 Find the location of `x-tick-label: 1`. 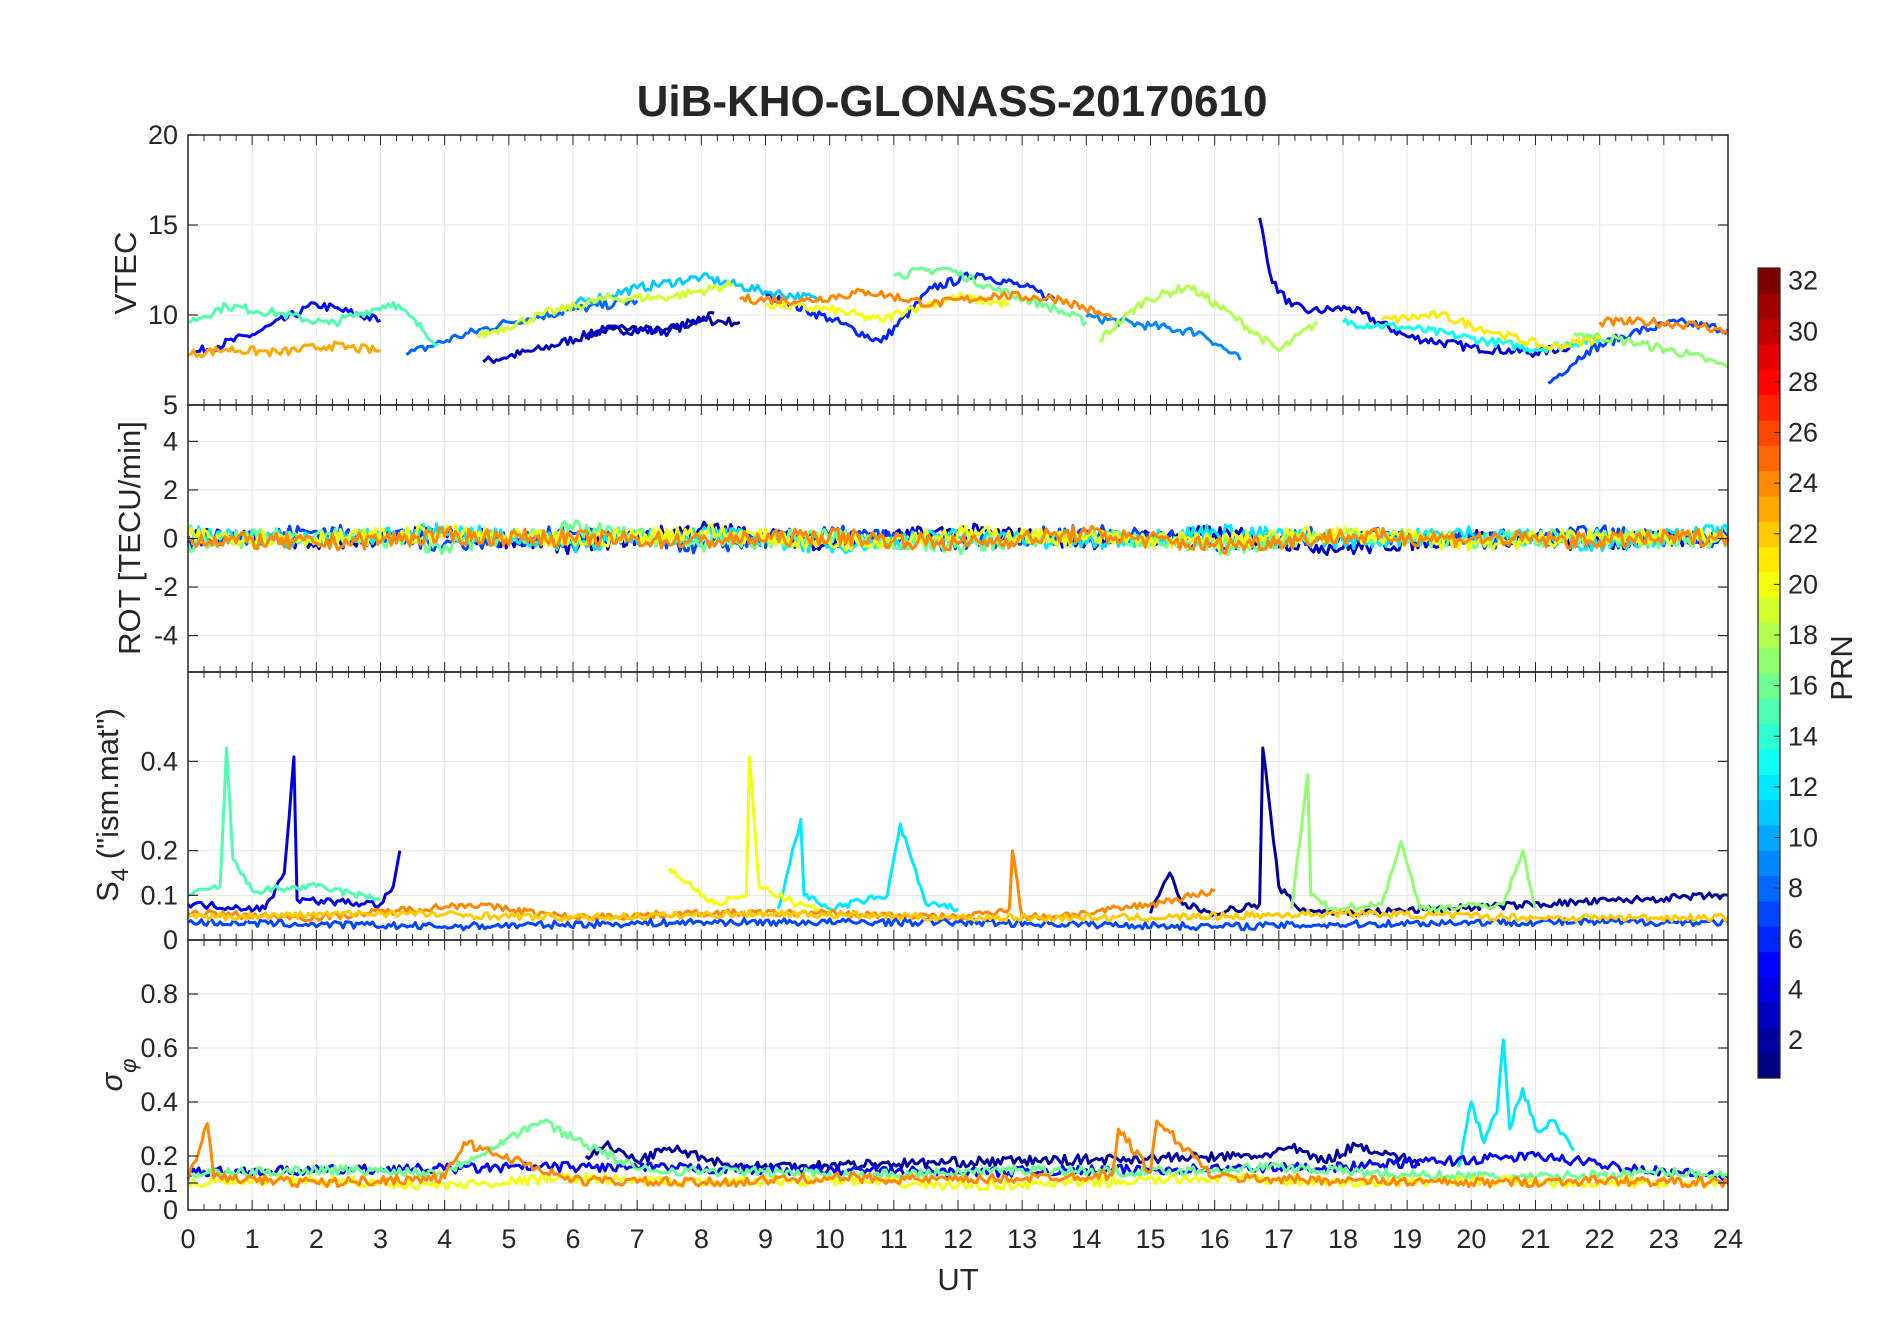

x-tick-label: 1 is located at coordinates (252, 1239).